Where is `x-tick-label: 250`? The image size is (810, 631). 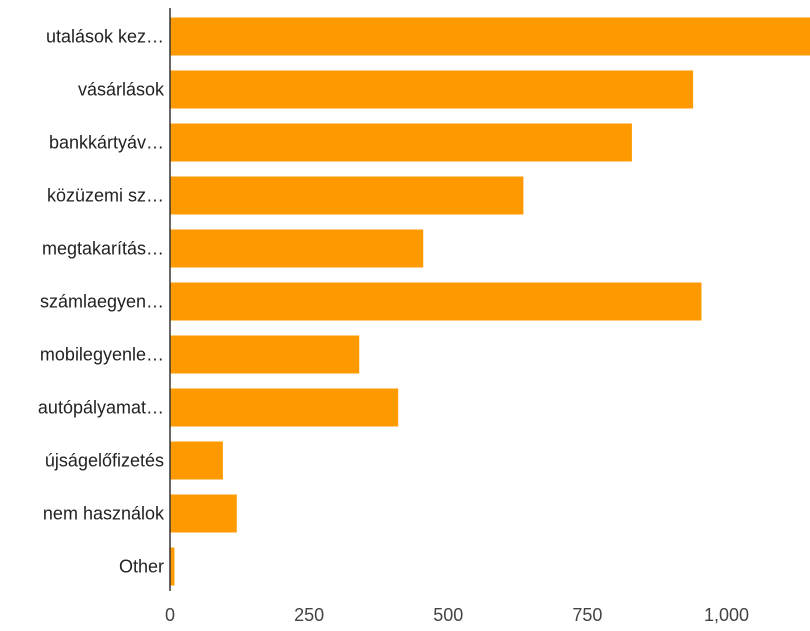
x-tick-label: 250 is located at coordinates (309, 615).